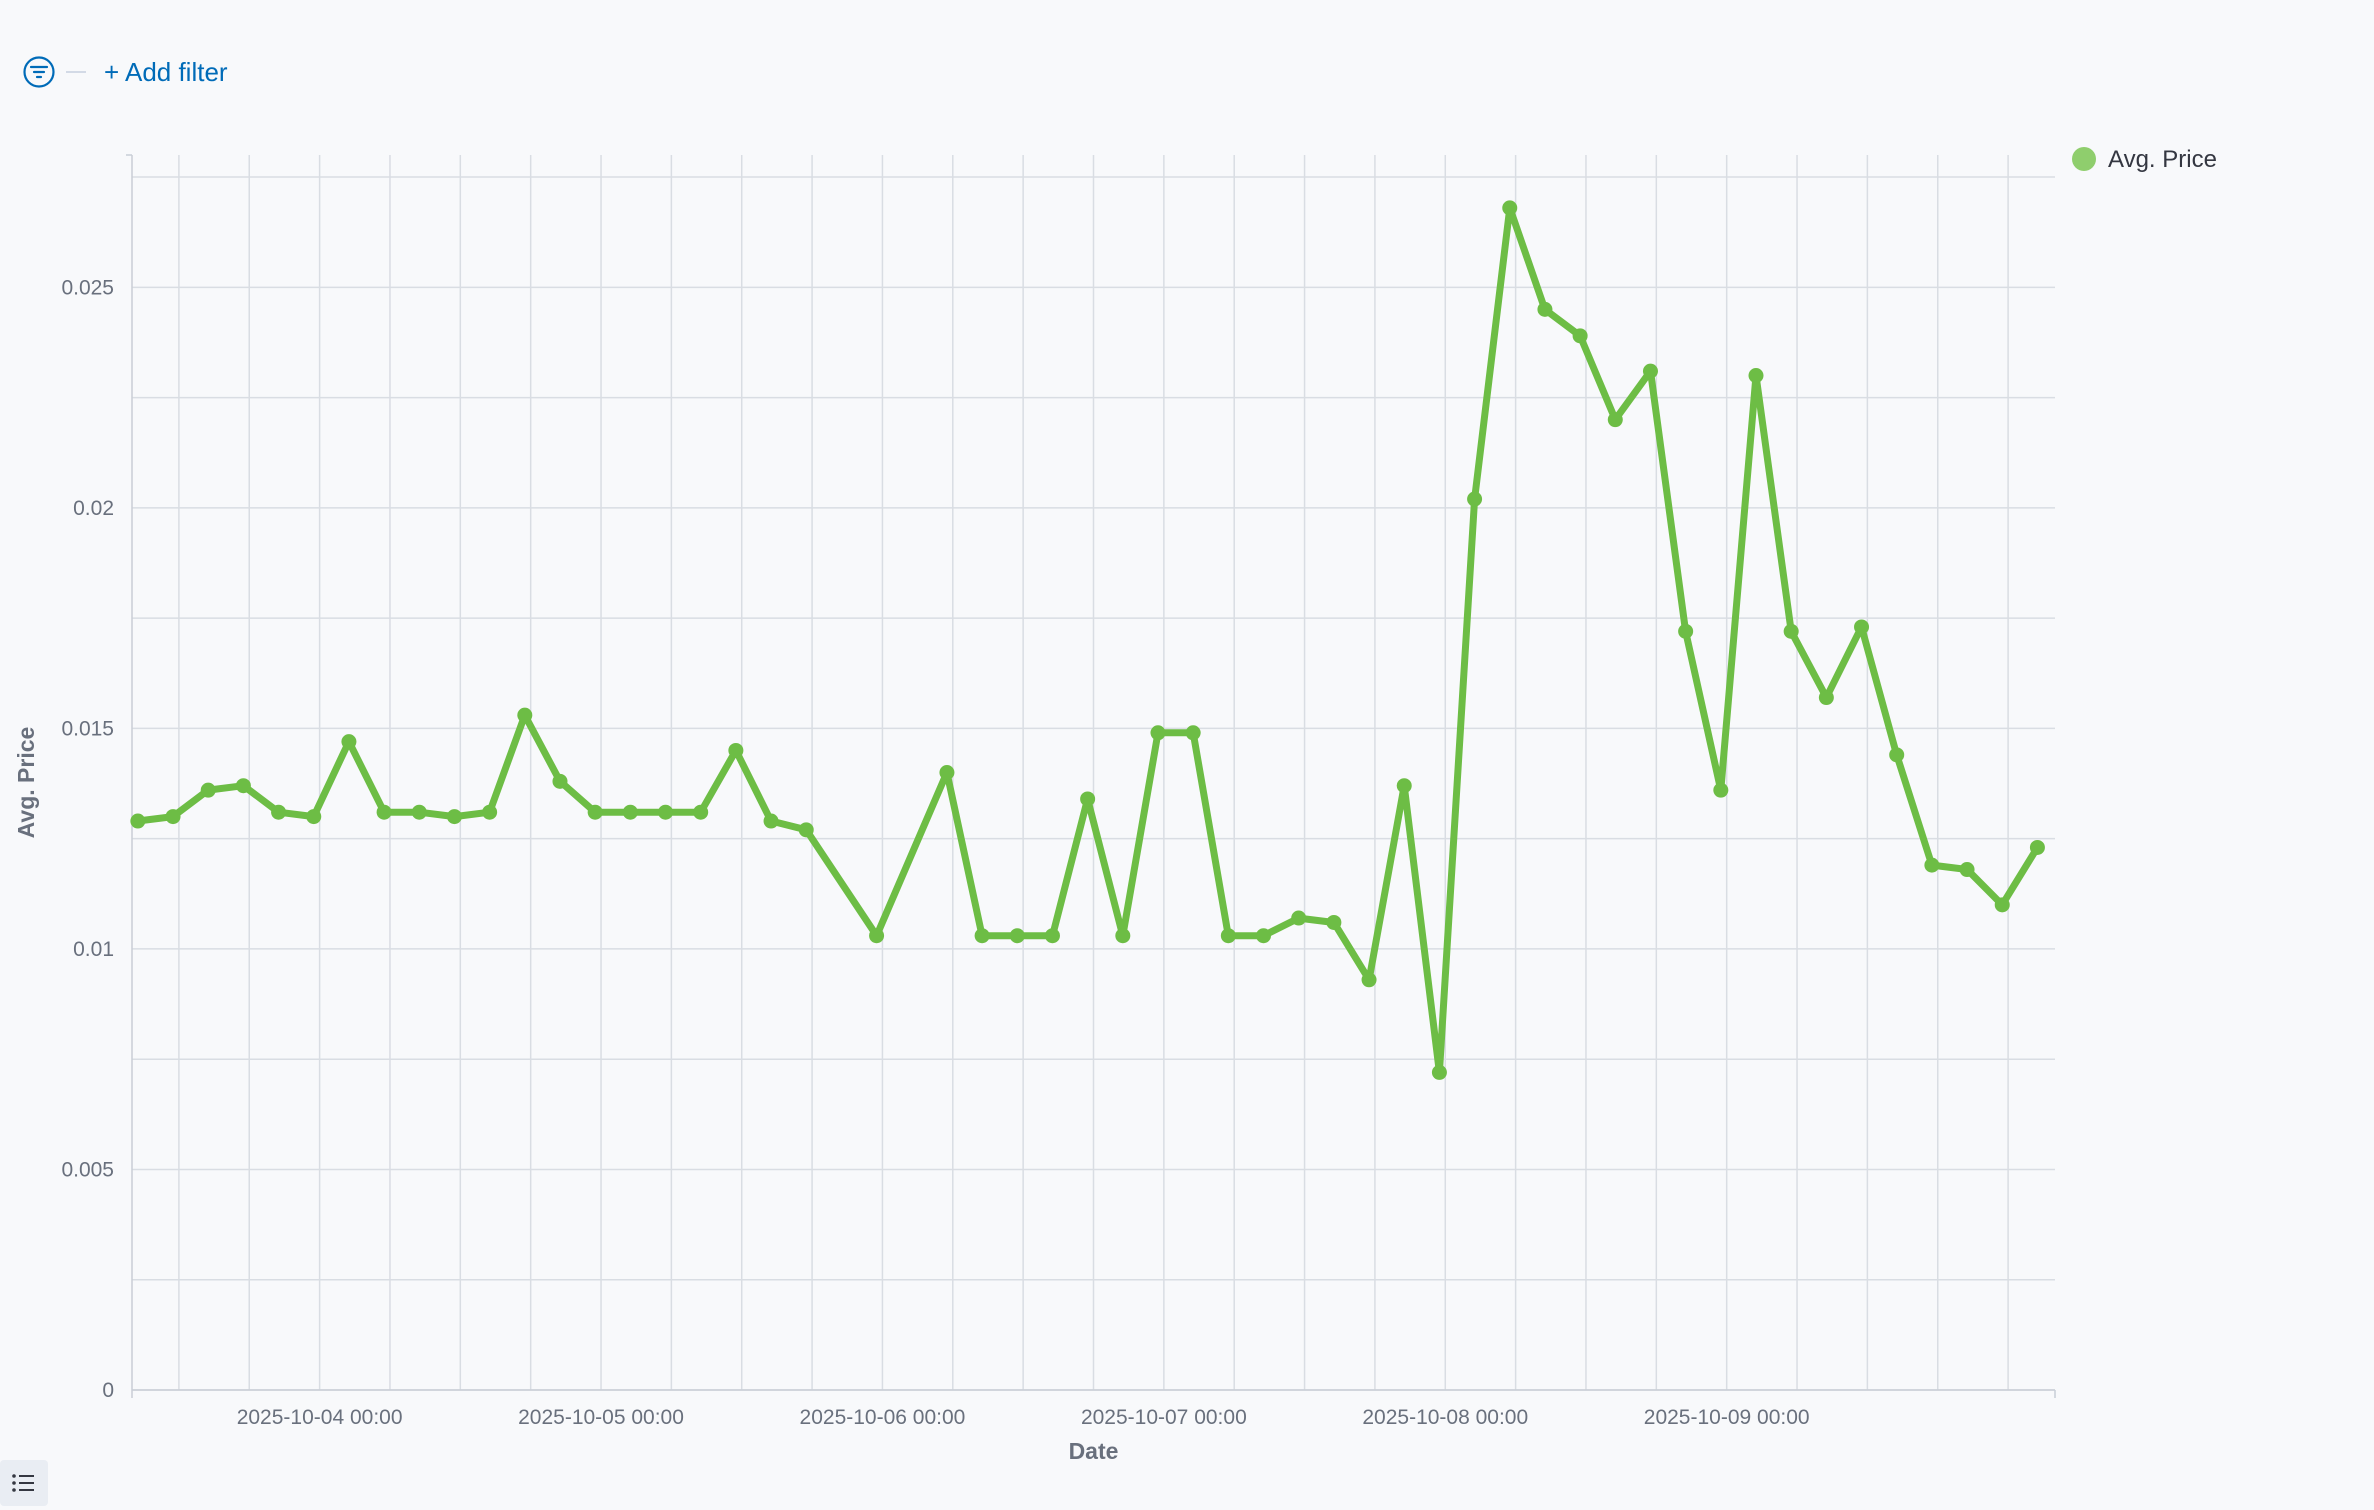  Describe the element at coordinates (1727, 1417) in the screenshot. I see `x-tick-label: 2025-10-09 00:00` at that location.